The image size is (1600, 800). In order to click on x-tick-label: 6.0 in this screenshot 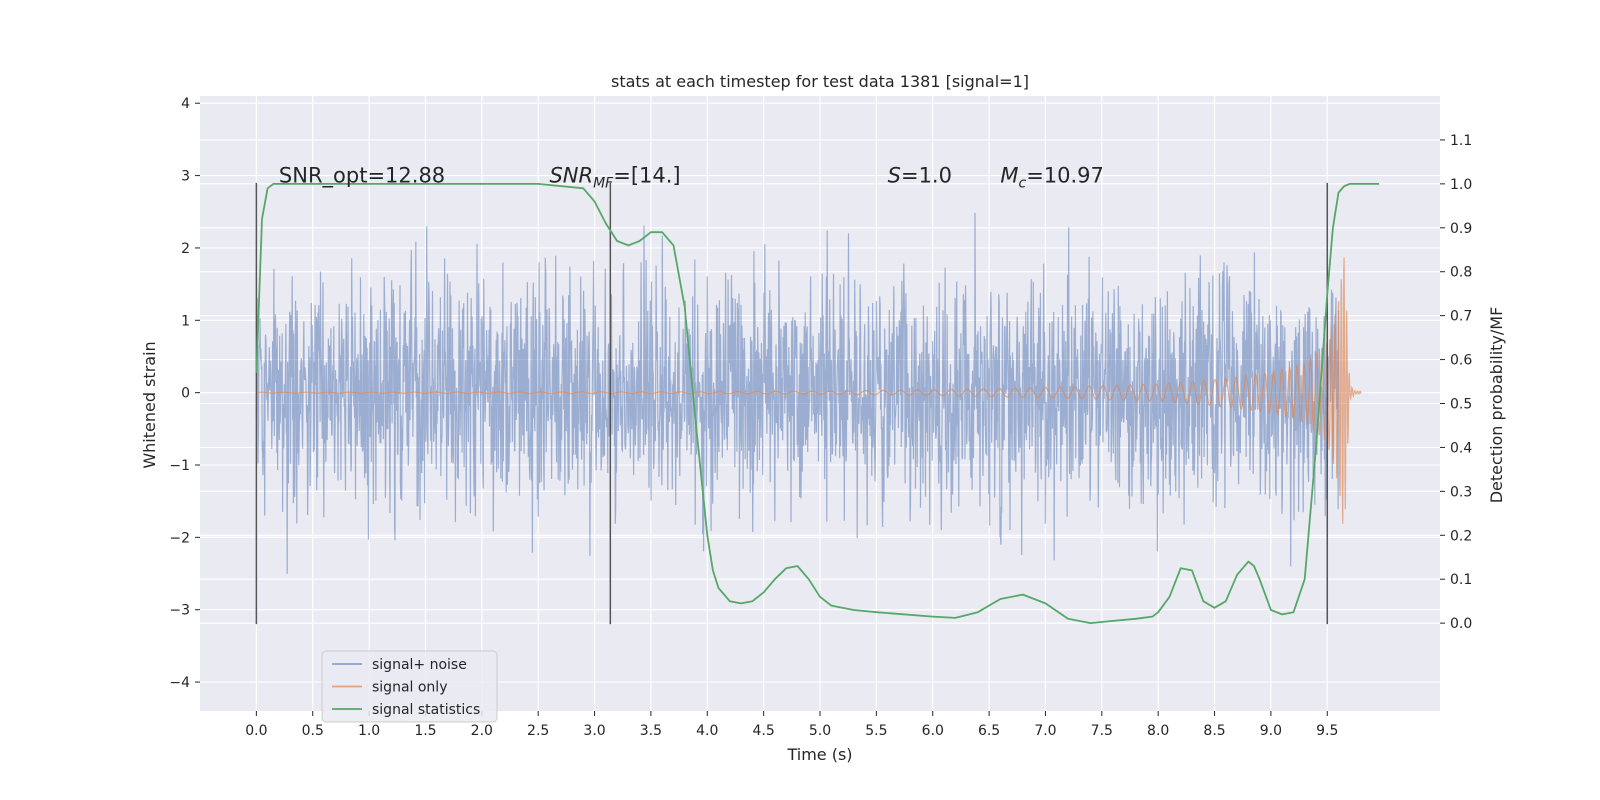, I will do `click(933, 731)`.